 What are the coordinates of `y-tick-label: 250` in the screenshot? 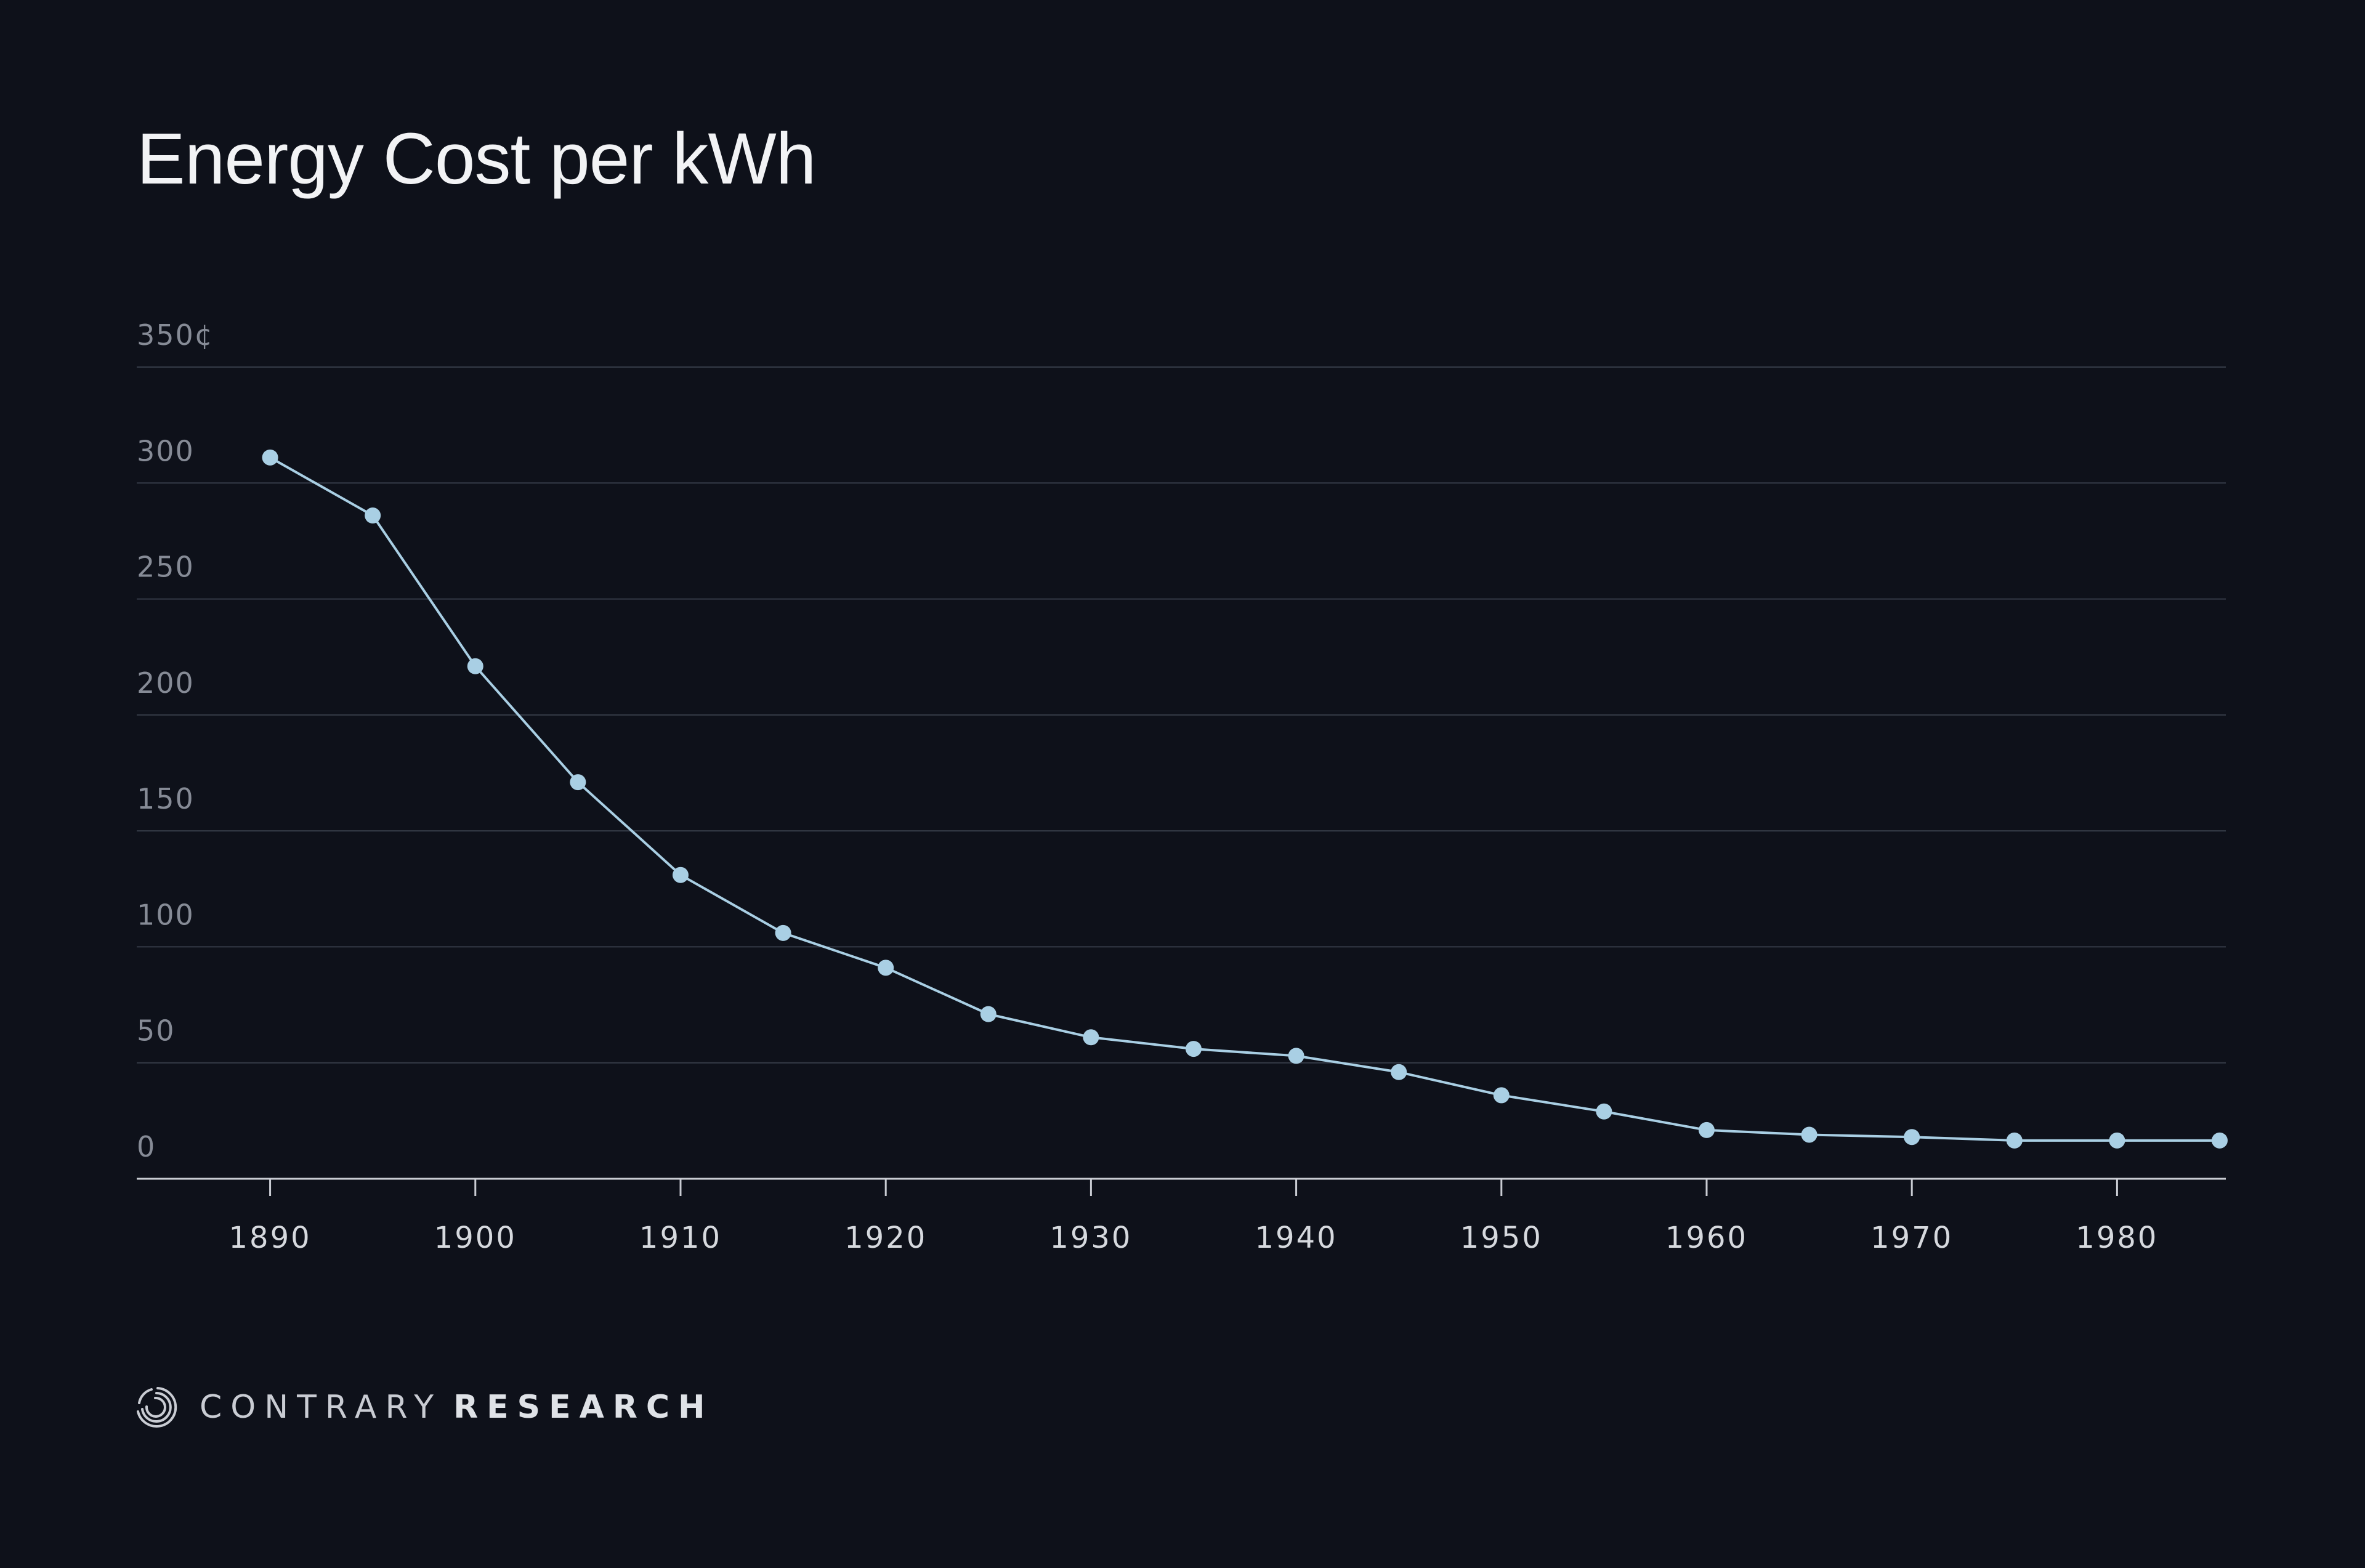 It's located at (166, 567).